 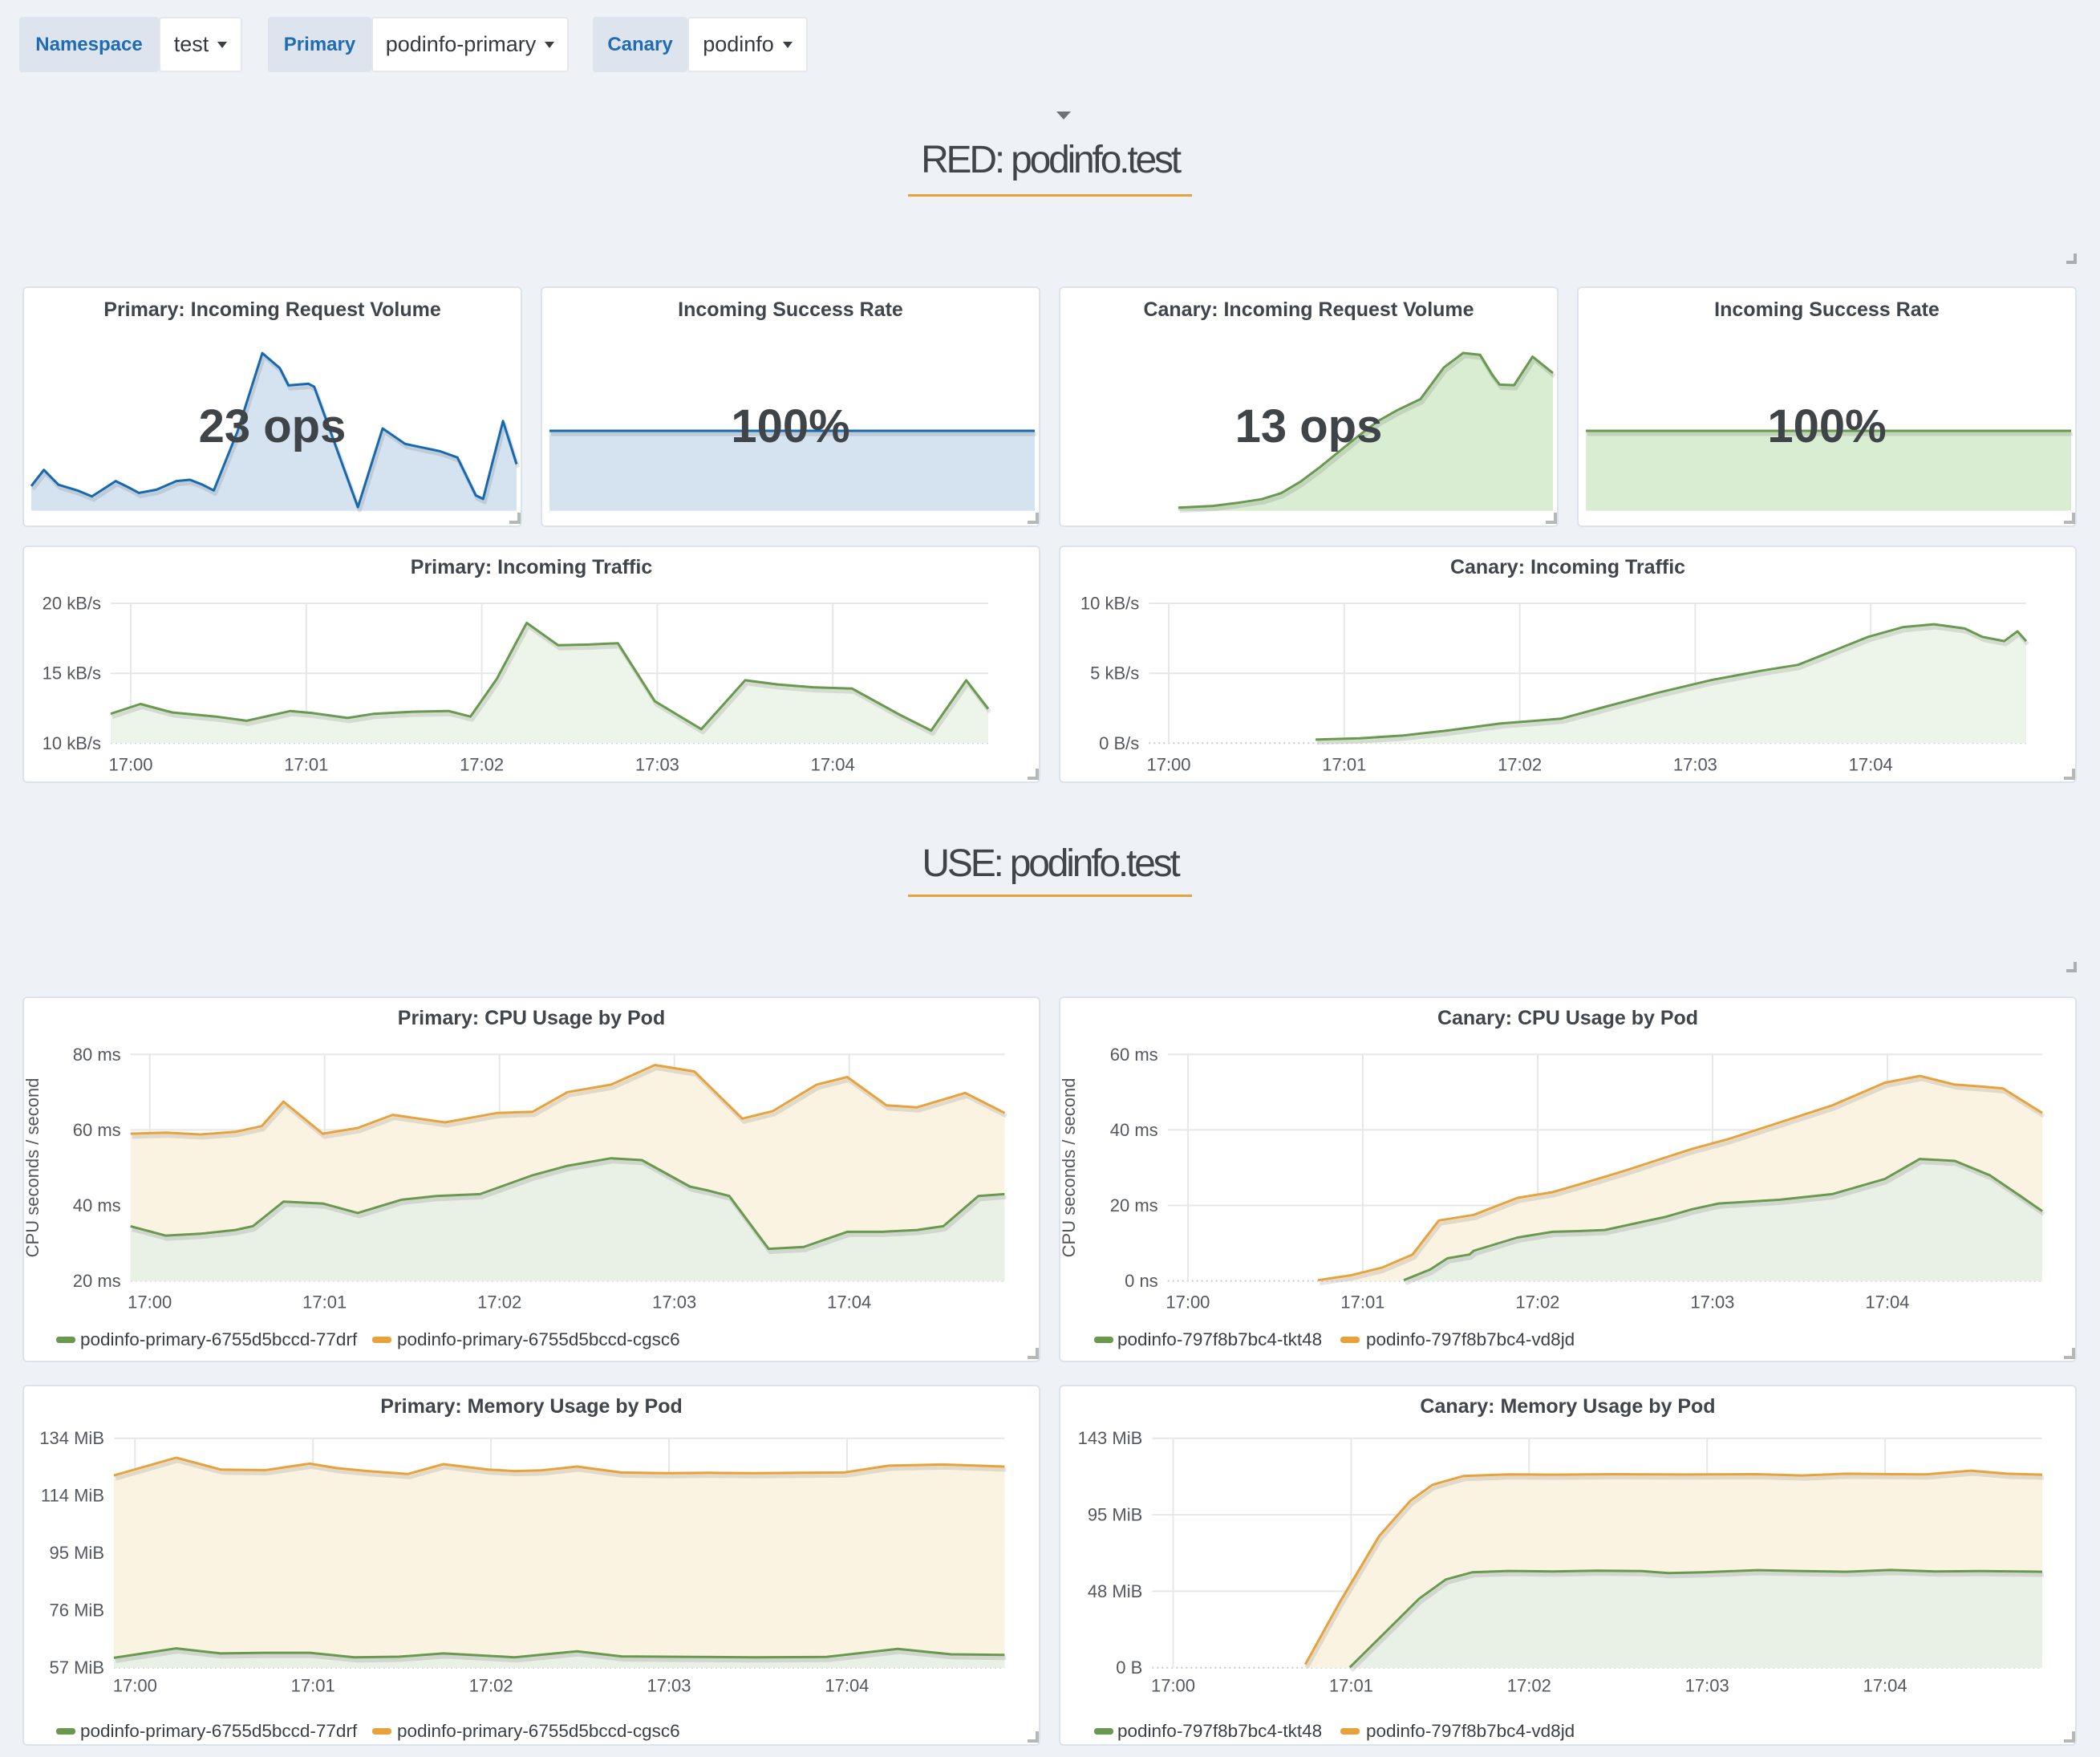 I want to click on svg-text: 80 ms, so click(x=97, y=1055).